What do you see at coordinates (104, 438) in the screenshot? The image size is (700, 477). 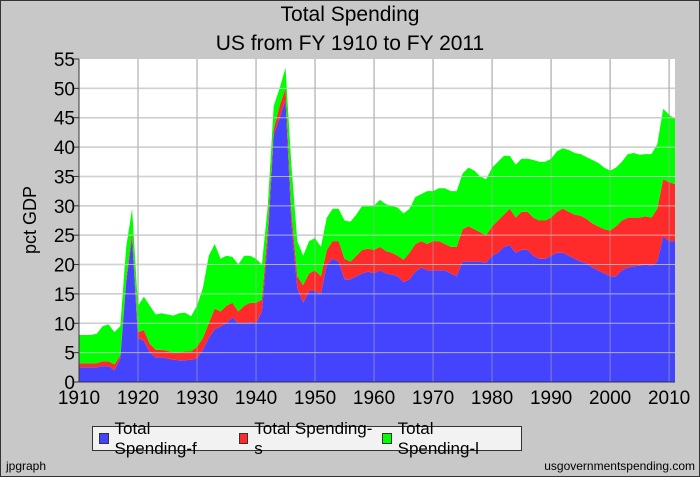 I see `legend-swatch-f` at bounding box center [104, 438].